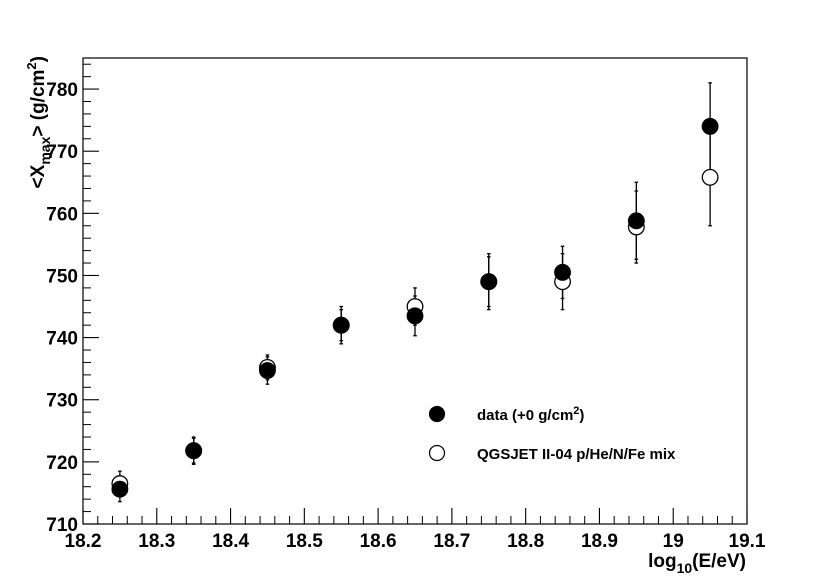  I want to click on x-tick-label: 18.3, so click(156, 541).